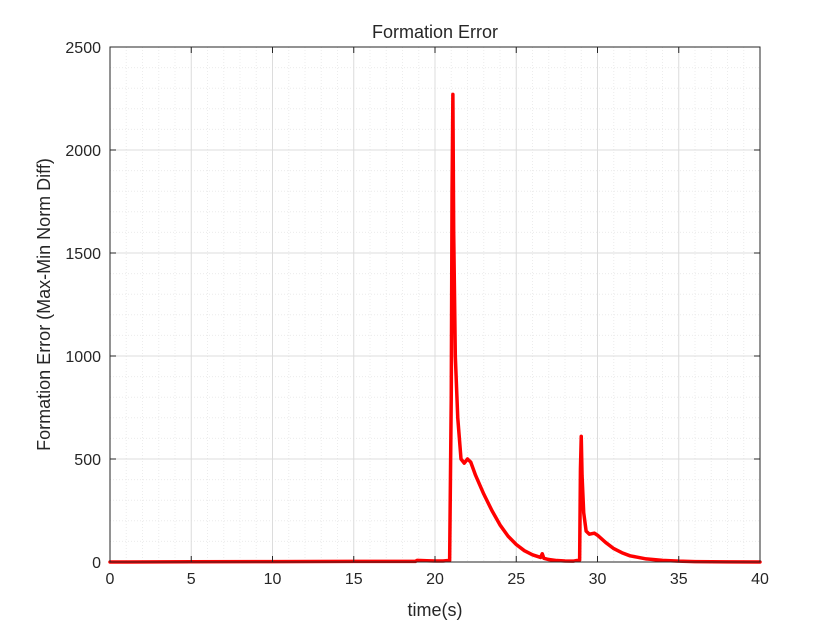 The width and height of the screenshot is (840, 630). I want to click on x-tick-label: 25, so click(516, 579).